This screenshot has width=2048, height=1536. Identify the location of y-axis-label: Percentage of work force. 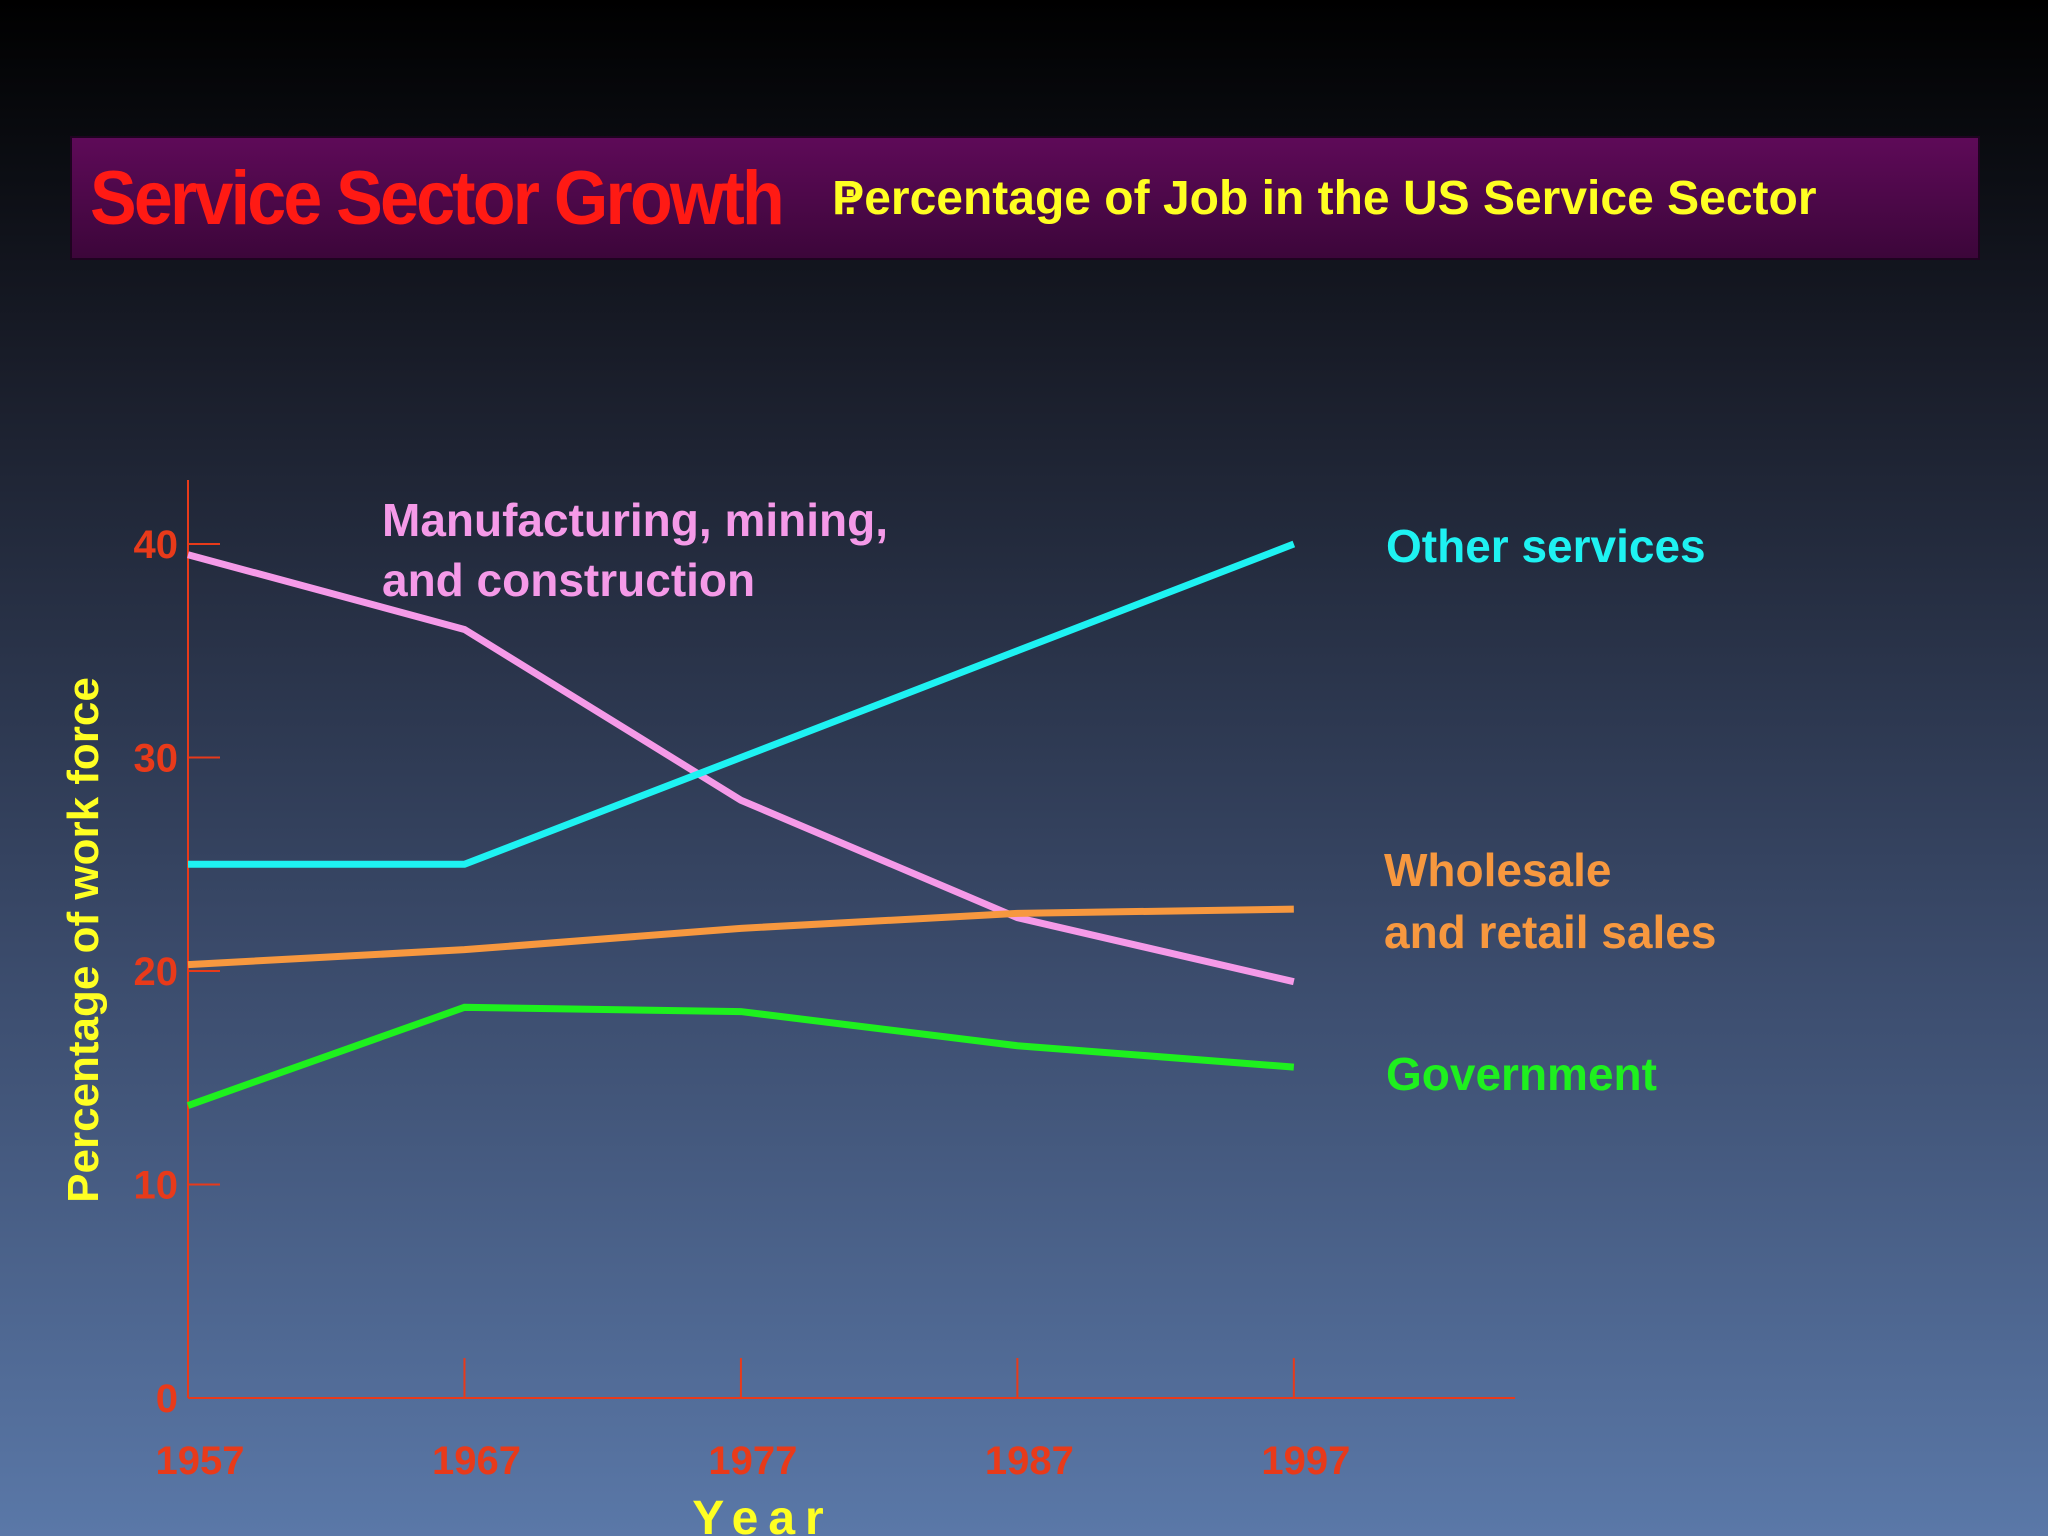
(83, 940).